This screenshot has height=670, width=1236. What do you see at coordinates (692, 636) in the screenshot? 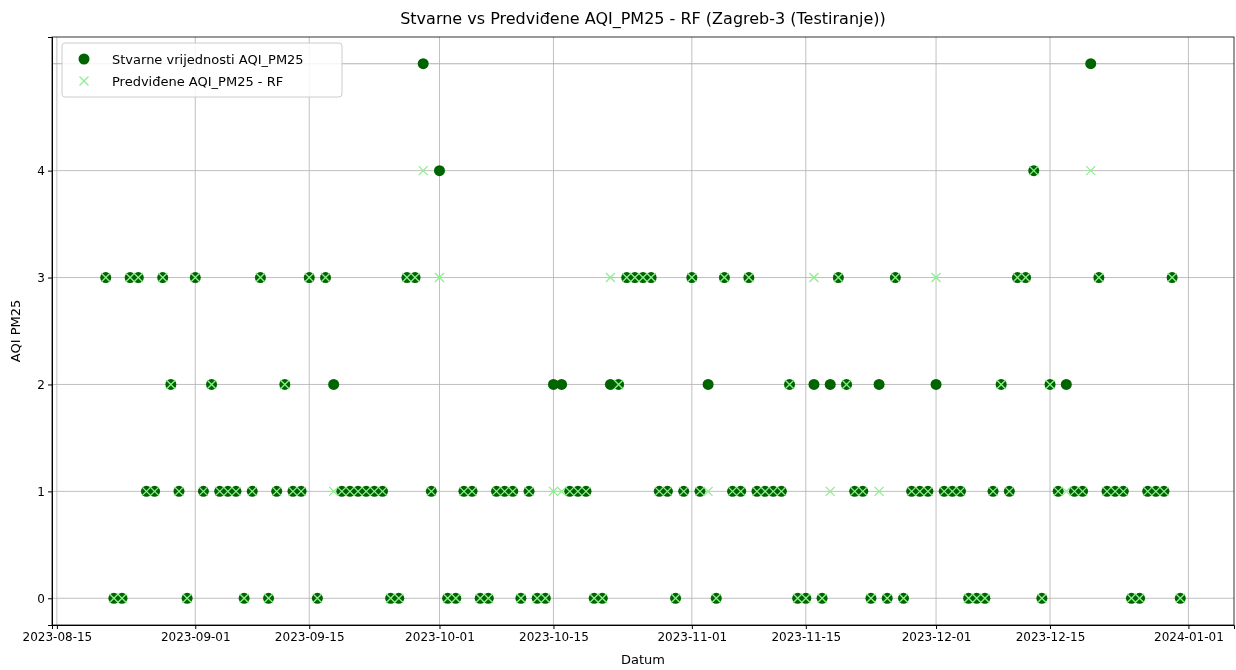
I see `x-tick-label: 2023-11-01` at bounding box center [692, 636].